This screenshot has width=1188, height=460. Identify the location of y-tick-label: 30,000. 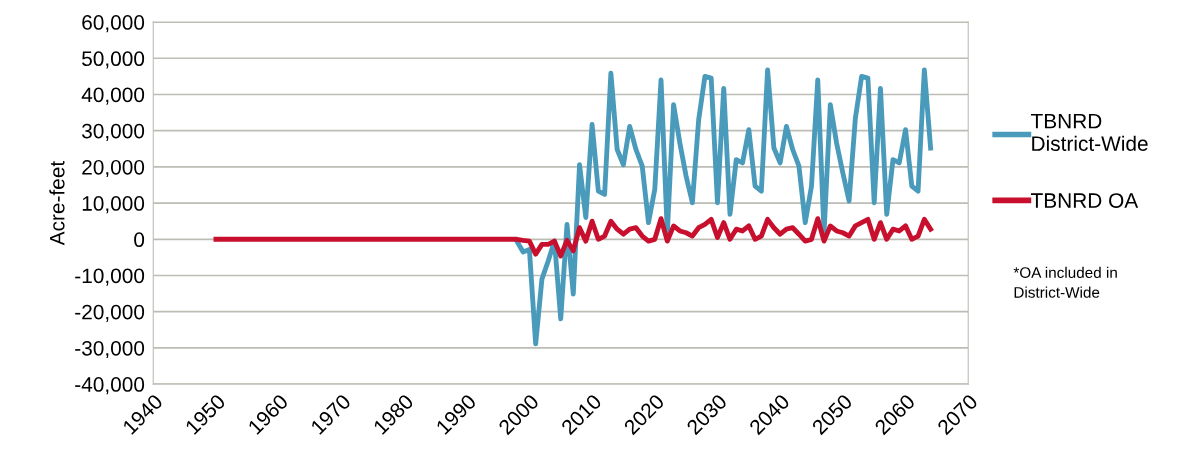
(113, 132).